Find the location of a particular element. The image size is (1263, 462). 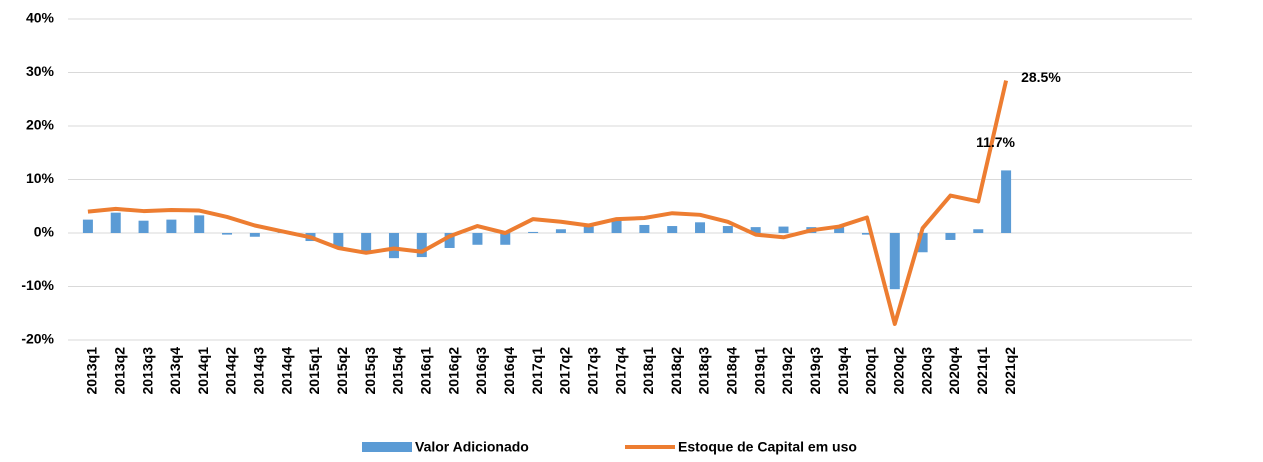

x-tick-label: 2014q4 is located at coordinates (286, 371).